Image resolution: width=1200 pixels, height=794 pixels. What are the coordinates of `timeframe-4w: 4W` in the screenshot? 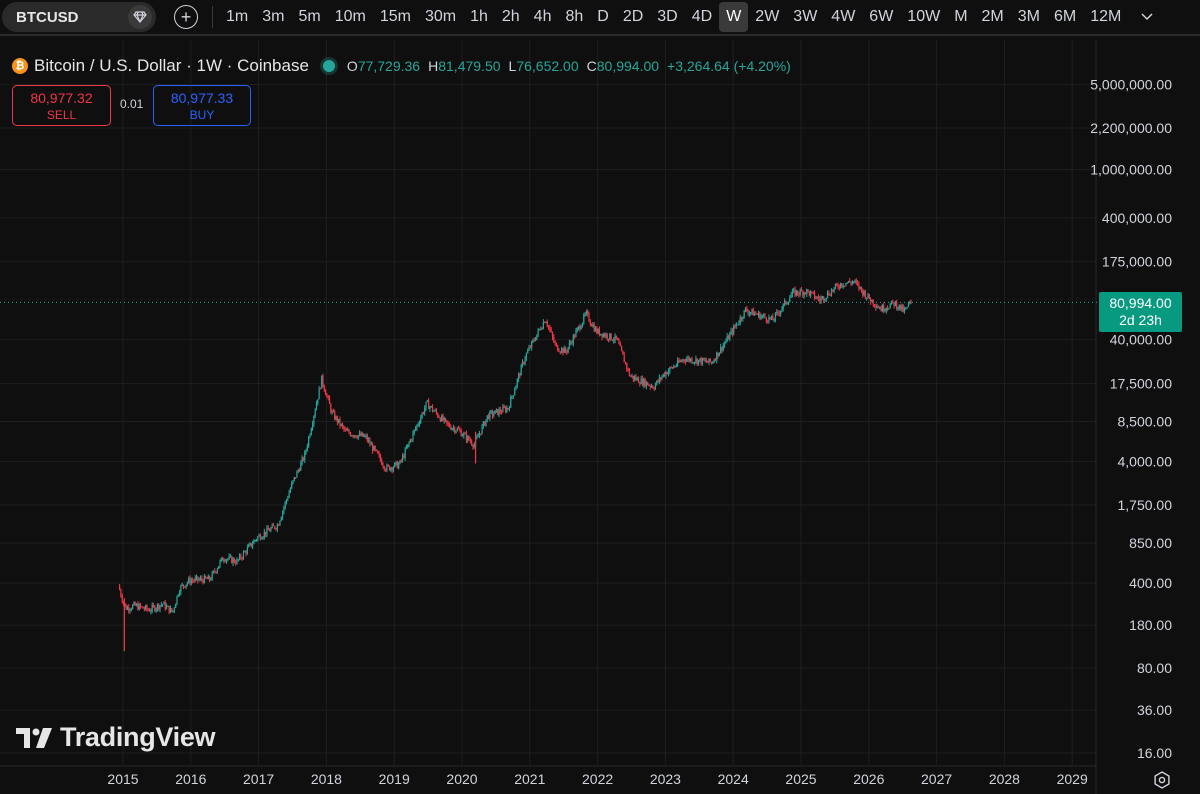 It's located at (843, 16).